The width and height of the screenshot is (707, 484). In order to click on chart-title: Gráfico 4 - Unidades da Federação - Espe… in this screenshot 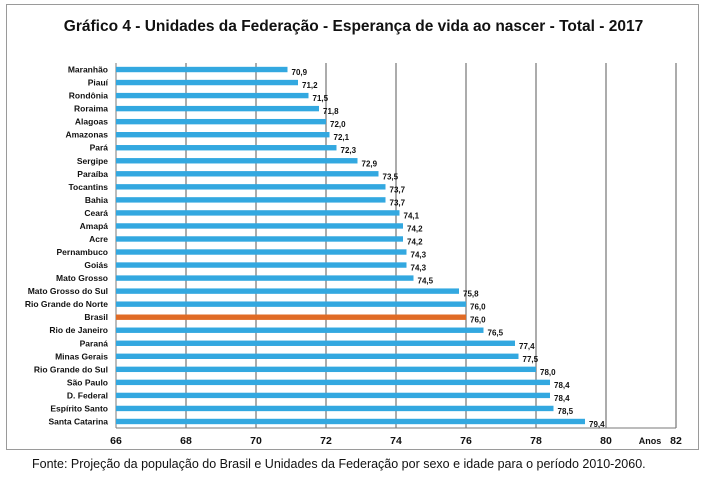, I will do `click(353, 26)`.